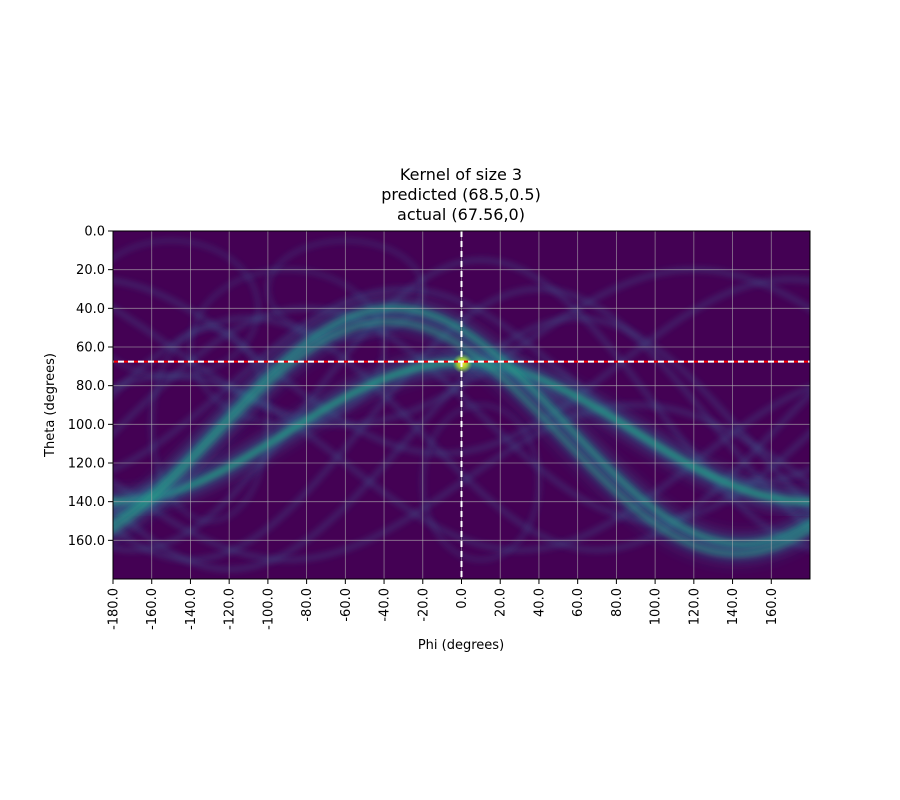 The width and height of the screenshot is (900, 800). Describe the element at coordinates (50, 405) in the screenshot. I see `y-axis-label: Theta (degrees)` at that location.